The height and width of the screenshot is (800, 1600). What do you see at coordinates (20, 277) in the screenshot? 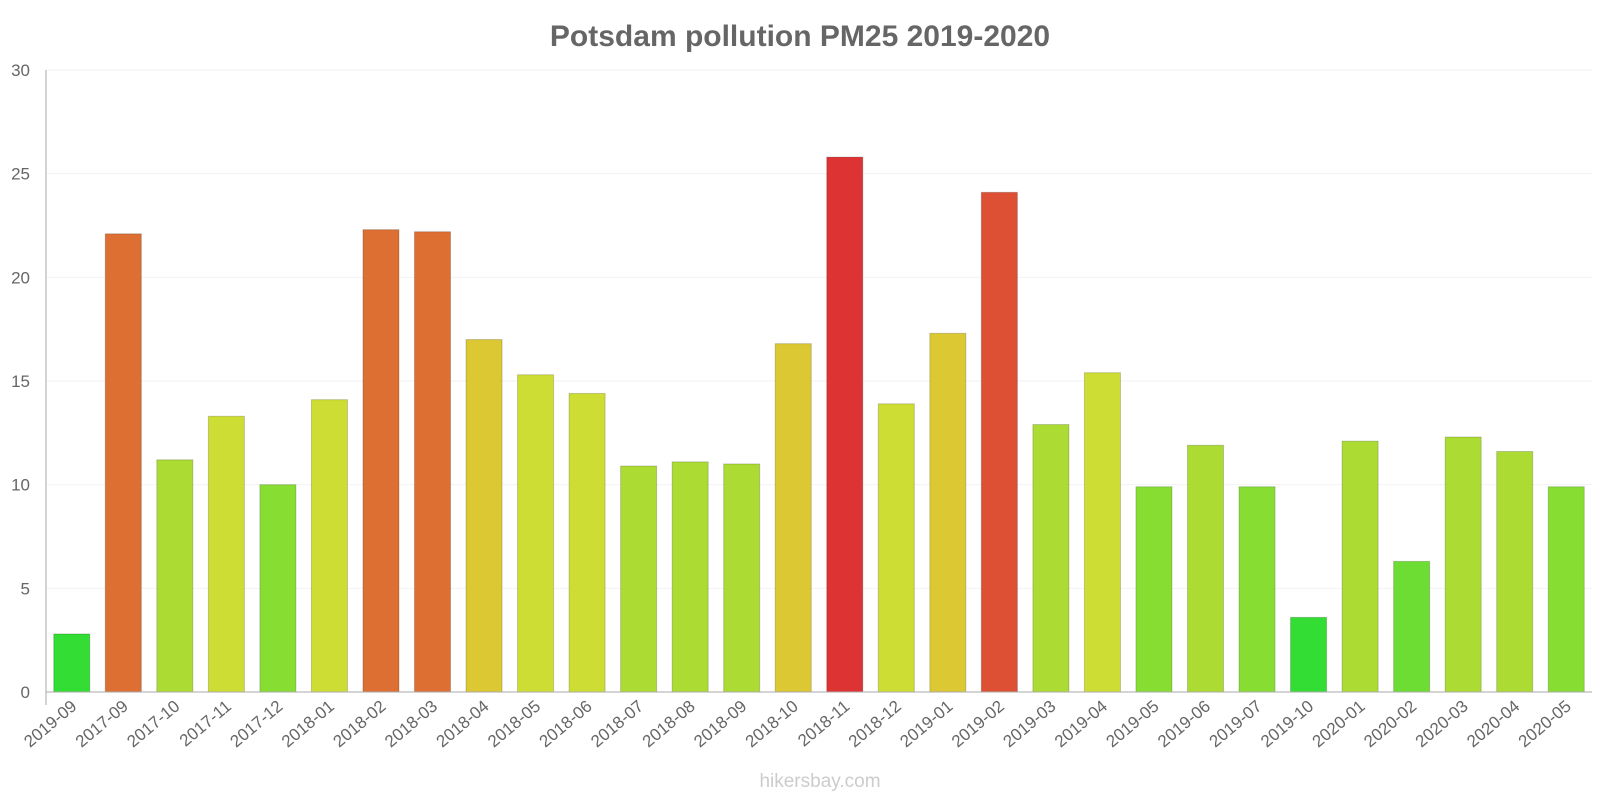
I see `y-tick-label: 20` at bounding box center [20, 277].